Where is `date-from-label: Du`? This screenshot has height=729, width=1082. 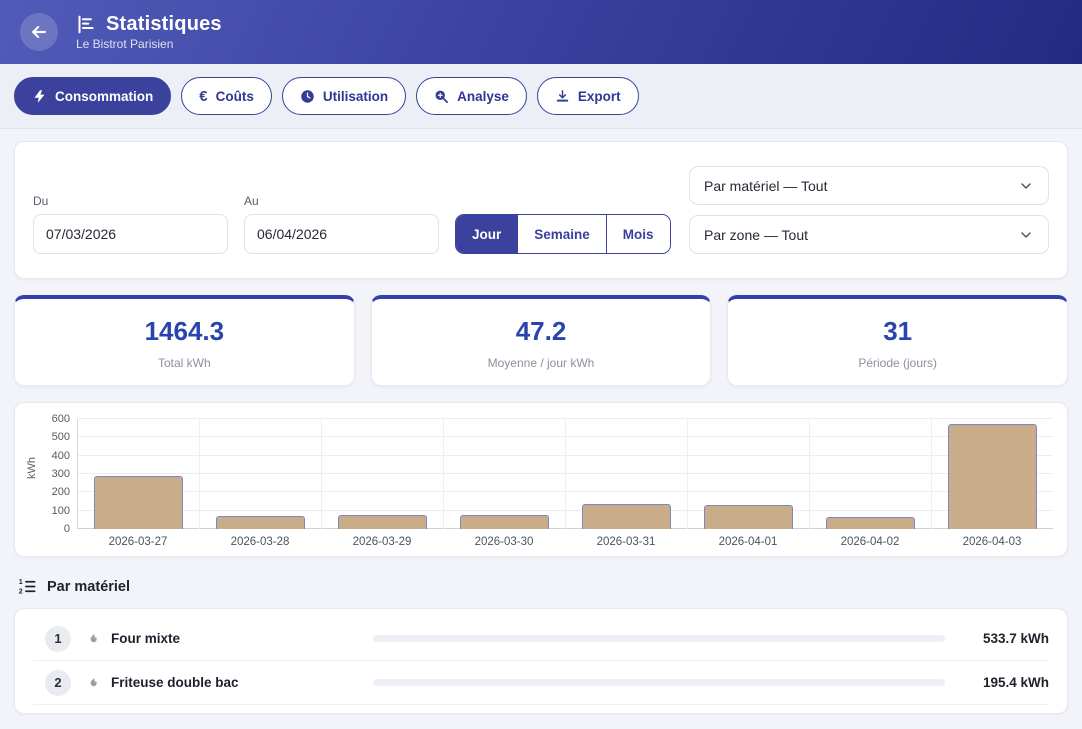
date-from-label: Du is located at coordinates (41, 201).